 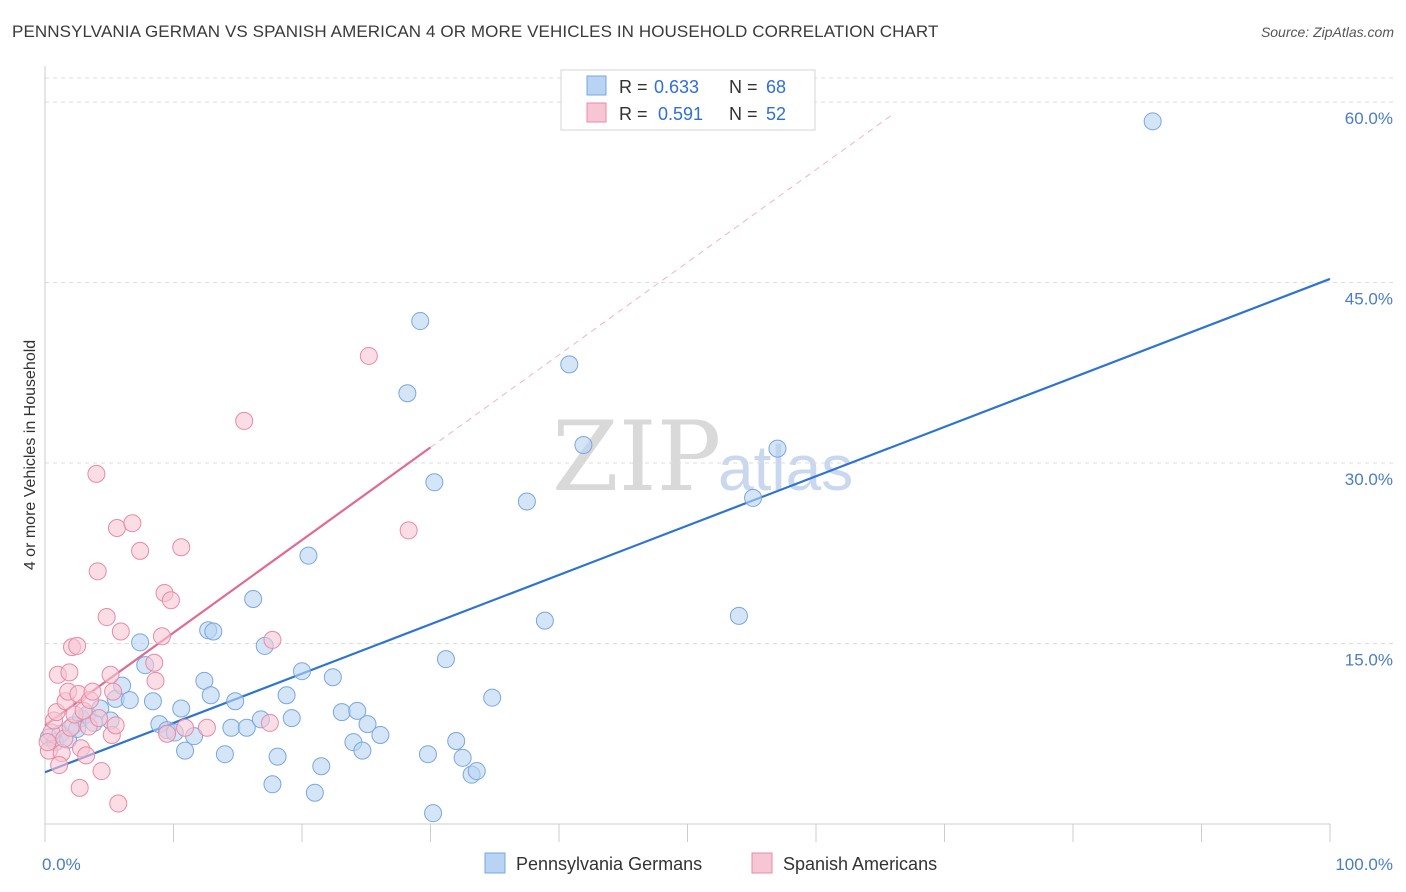 I want to click on legend: R = 0.633 N = 68 R = 0.591 N = 52, so click(x=688, y=100).